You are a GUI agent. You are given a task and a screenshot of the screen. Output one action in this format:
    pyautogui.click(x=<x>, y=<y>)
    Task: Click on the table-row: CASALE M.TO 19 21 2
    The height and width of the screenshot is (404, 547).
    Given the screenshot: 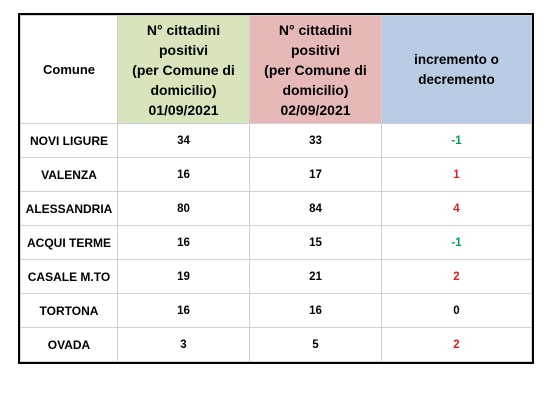 What is the action you would take?
    pyautogui.click(x=276, y=276)
    